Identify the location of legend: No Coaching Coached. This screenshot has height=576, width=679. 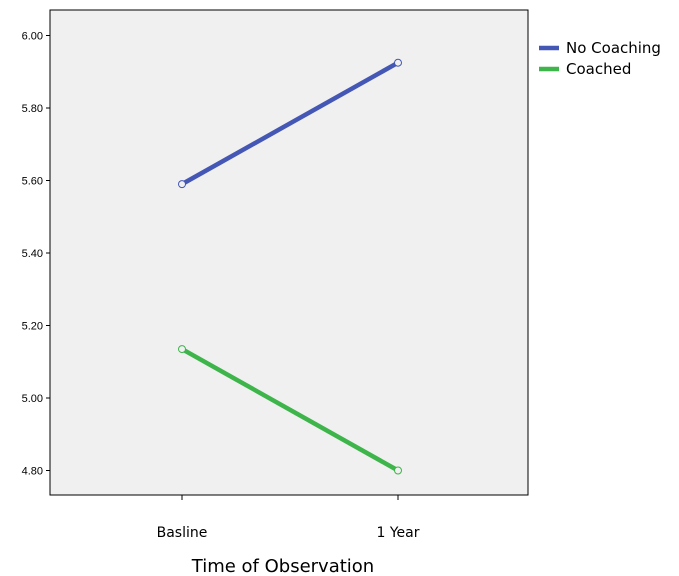
(600, 58).